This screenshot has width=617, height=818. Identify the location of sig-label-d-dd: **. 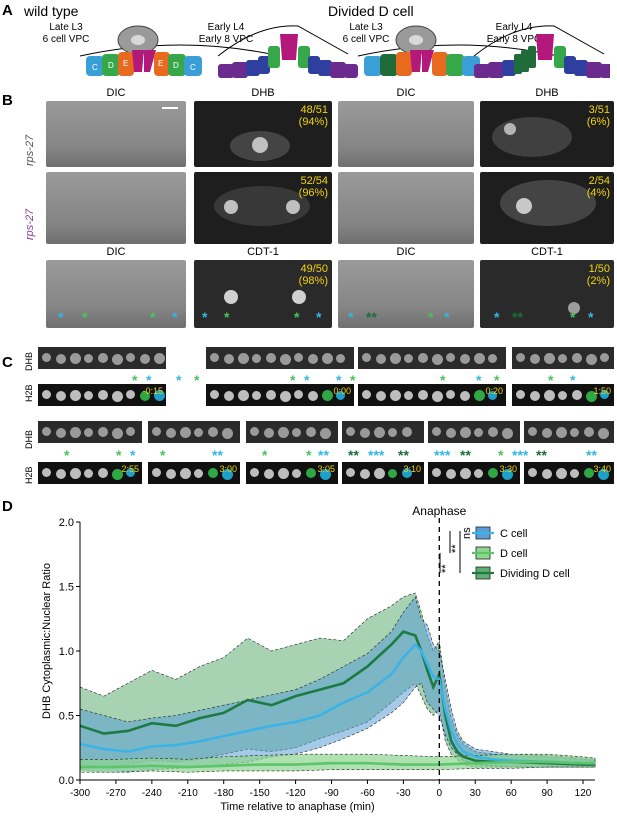
(446, 568).